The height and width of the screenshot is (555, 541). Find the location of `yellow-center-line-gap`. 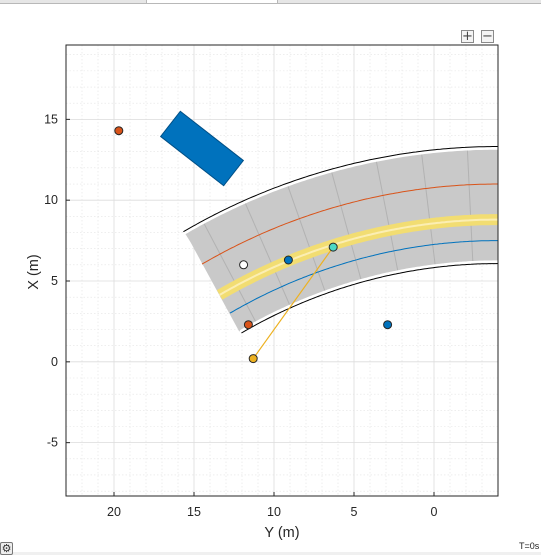

yellow-center-line-gap is located at coordinates (358, 257).